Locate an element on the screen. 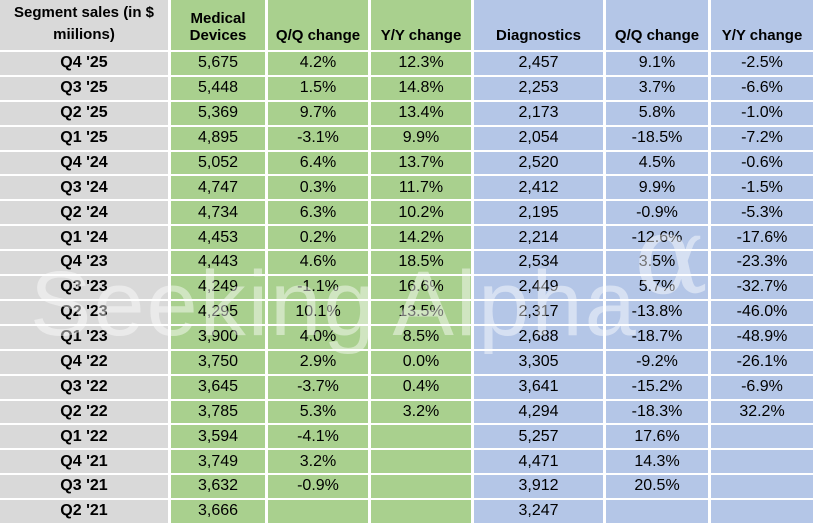 The height and width of the screenshot is (523, 813). data-cell: 3,641 is located at coordinates (538, 387).